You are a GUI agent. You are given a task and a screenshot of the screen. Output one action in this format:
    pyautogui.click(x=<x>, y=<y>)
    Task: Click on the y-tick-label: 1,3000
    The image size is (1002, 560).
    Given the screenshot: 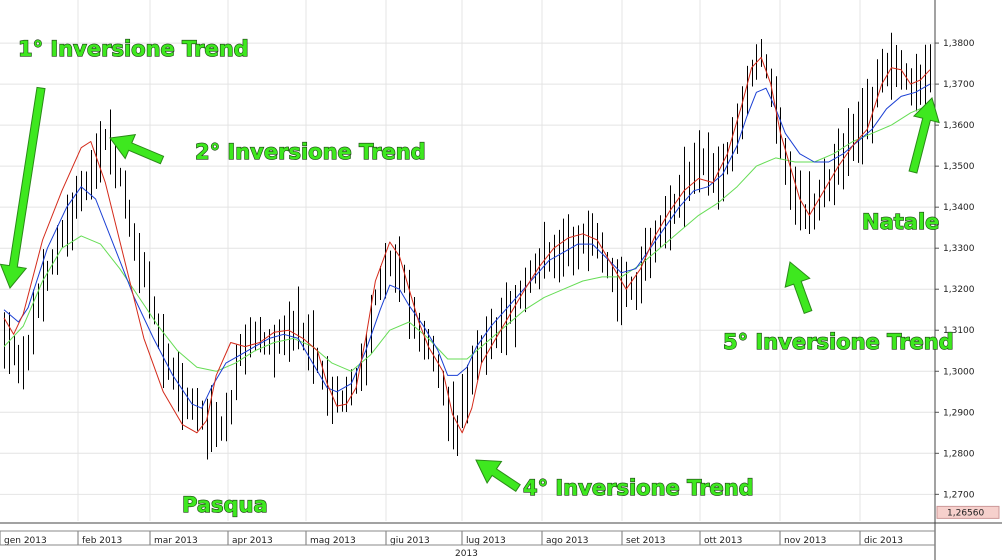 What is the action you would take?
    pyautogui.click(x=959, y=372)
    